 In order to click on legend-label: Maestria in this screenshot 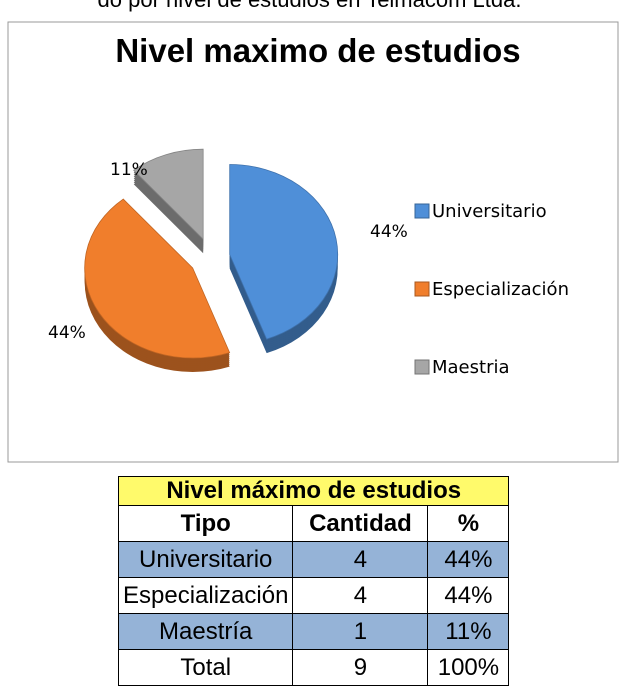, I will do `click(471, 367)`.